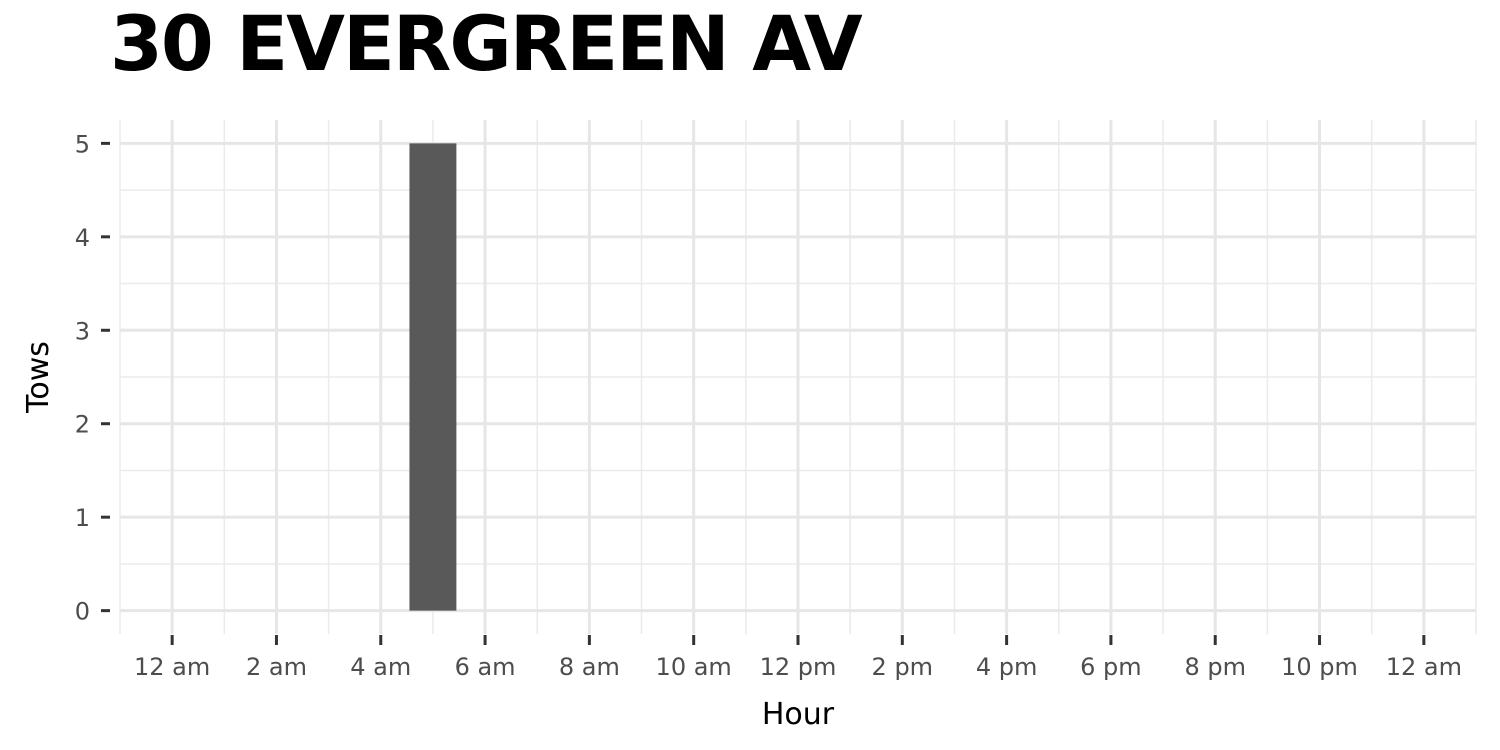 The width and height of the screenshot is (1500, 750). What do you see at coordinates (798, 714) in the screenshot?
I see `x-axis-title: Hour` at bounding box center [798, 714].